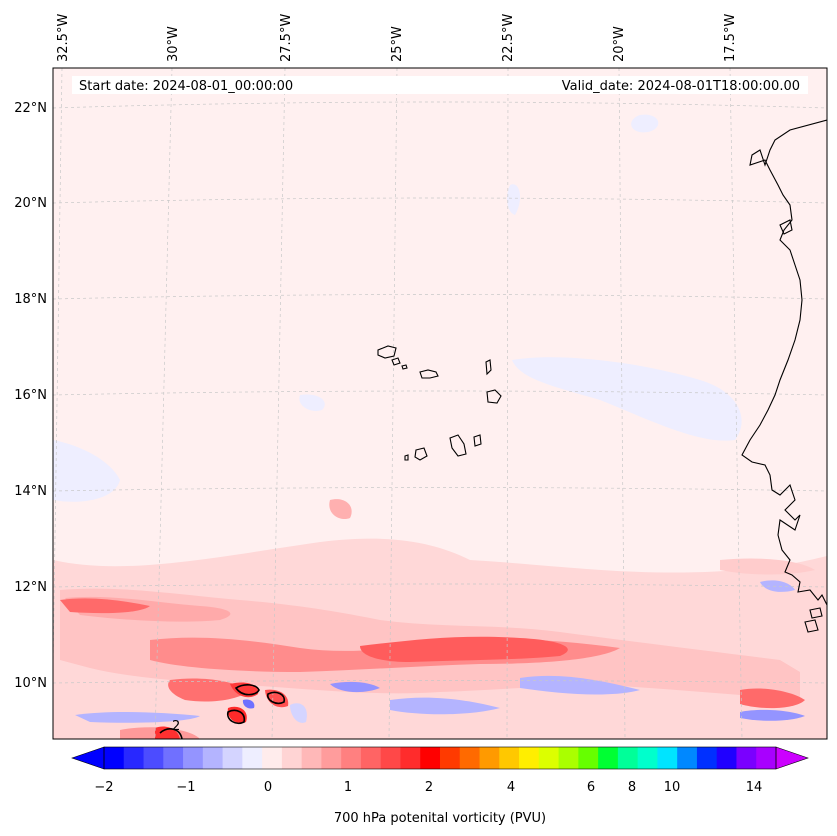 The width and height of the screenshot is (837, 836). I want to click on colorbar-tick-label: 14, so click(754, 787).